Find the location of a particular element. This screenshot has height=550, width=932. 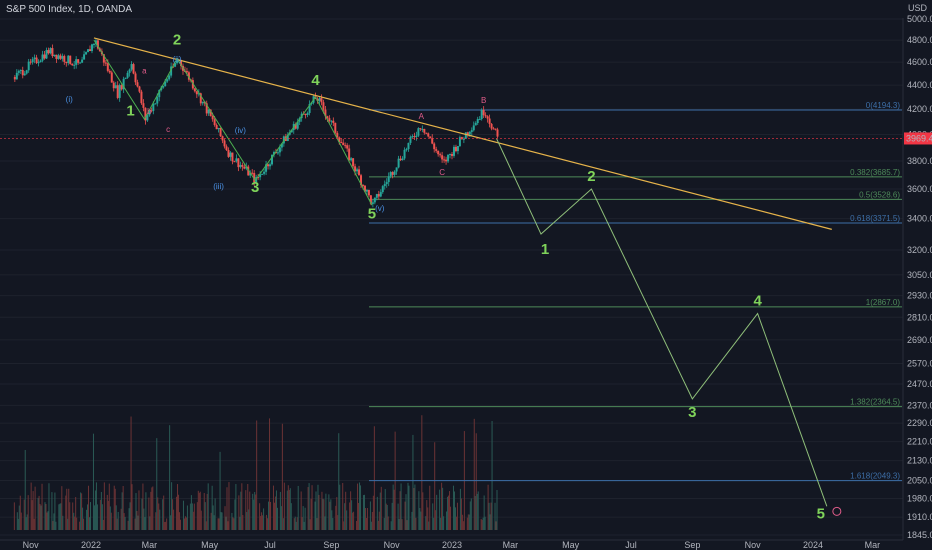

y-tick-label: 4800.0 is located at coordinates (919, 40).